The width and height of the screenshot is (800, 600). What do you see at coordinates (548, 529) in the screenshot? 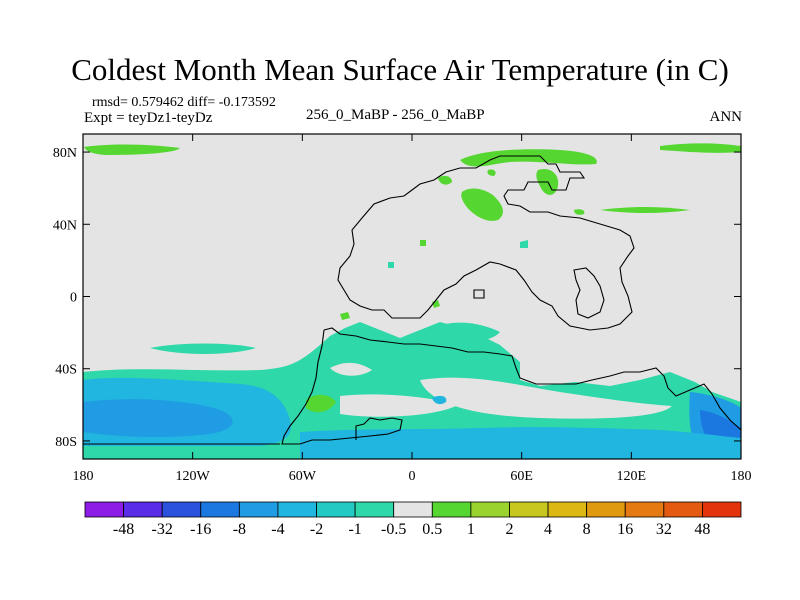
I see `colorbar-label: 4` at bounding box center [548, 529].